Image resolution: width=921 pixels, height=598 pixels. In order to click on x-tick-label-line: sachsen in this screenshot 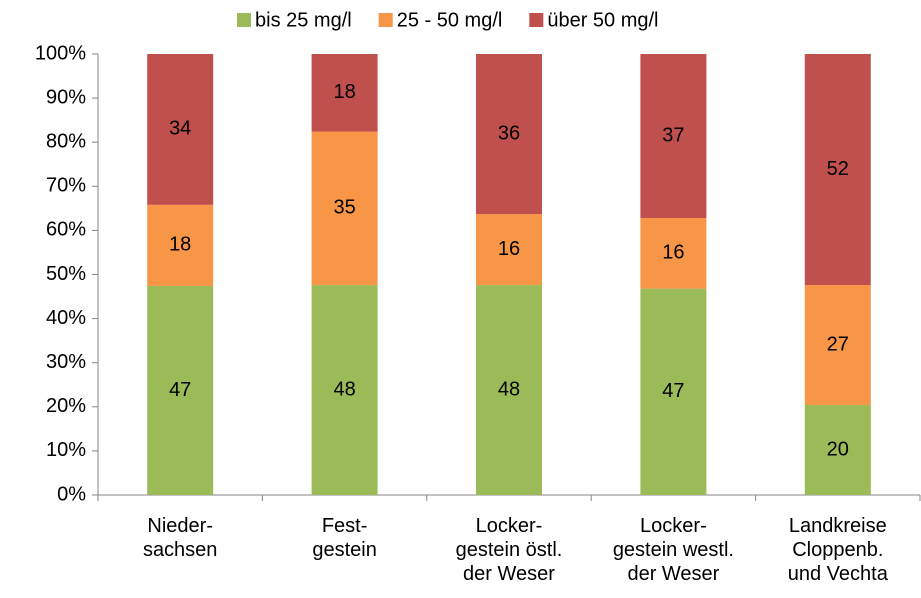, I will do `click(180, 550)`.